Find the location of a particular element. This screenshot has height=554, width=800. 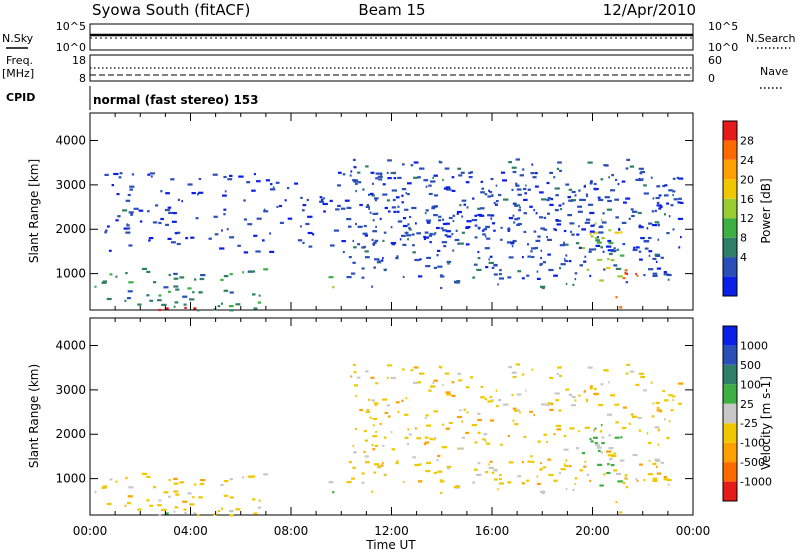

power-ytick-label: 2000 is located at coordinates (70, 229).